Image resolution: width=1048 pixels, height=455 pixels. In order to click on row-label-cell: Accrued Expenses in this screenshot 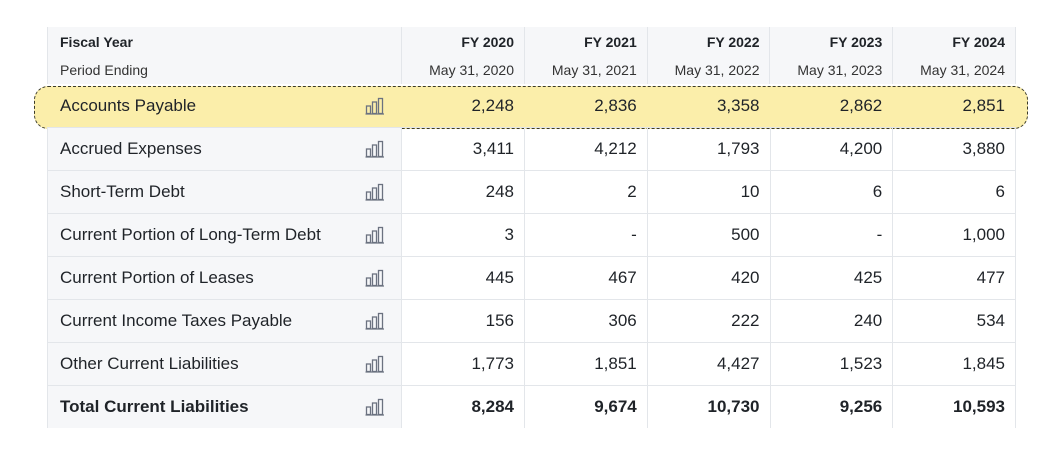, I will do `click(225, 149)`.